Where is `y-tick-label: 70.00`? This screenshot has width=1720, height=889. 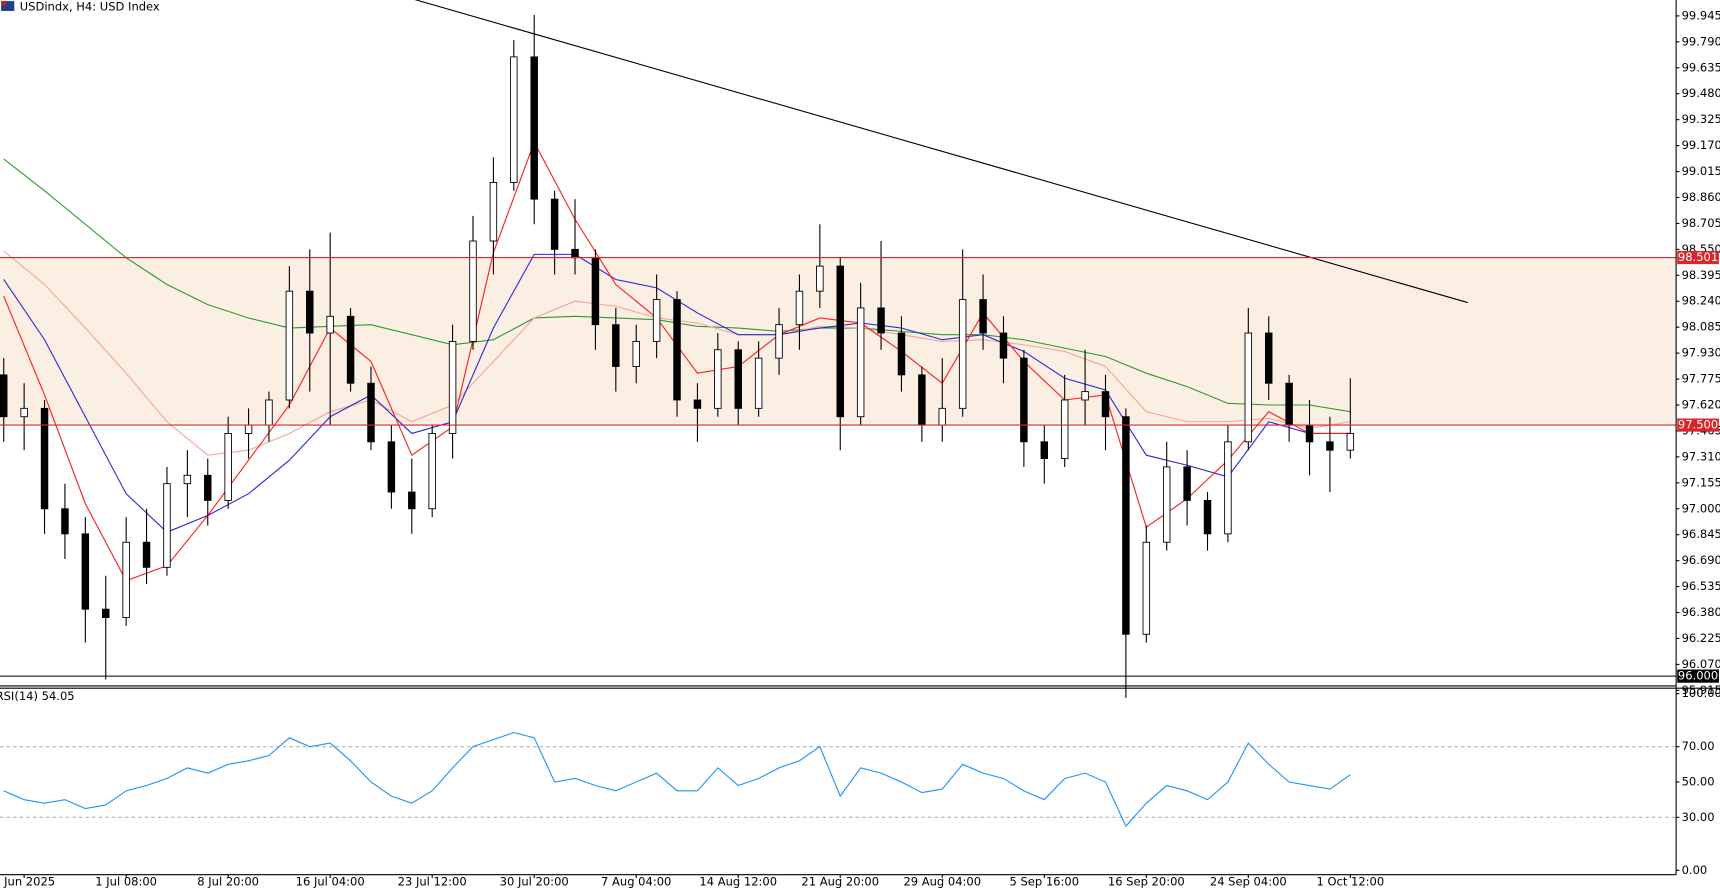
y-tick-label: 70.00 is located at coordinates (1698, 746).